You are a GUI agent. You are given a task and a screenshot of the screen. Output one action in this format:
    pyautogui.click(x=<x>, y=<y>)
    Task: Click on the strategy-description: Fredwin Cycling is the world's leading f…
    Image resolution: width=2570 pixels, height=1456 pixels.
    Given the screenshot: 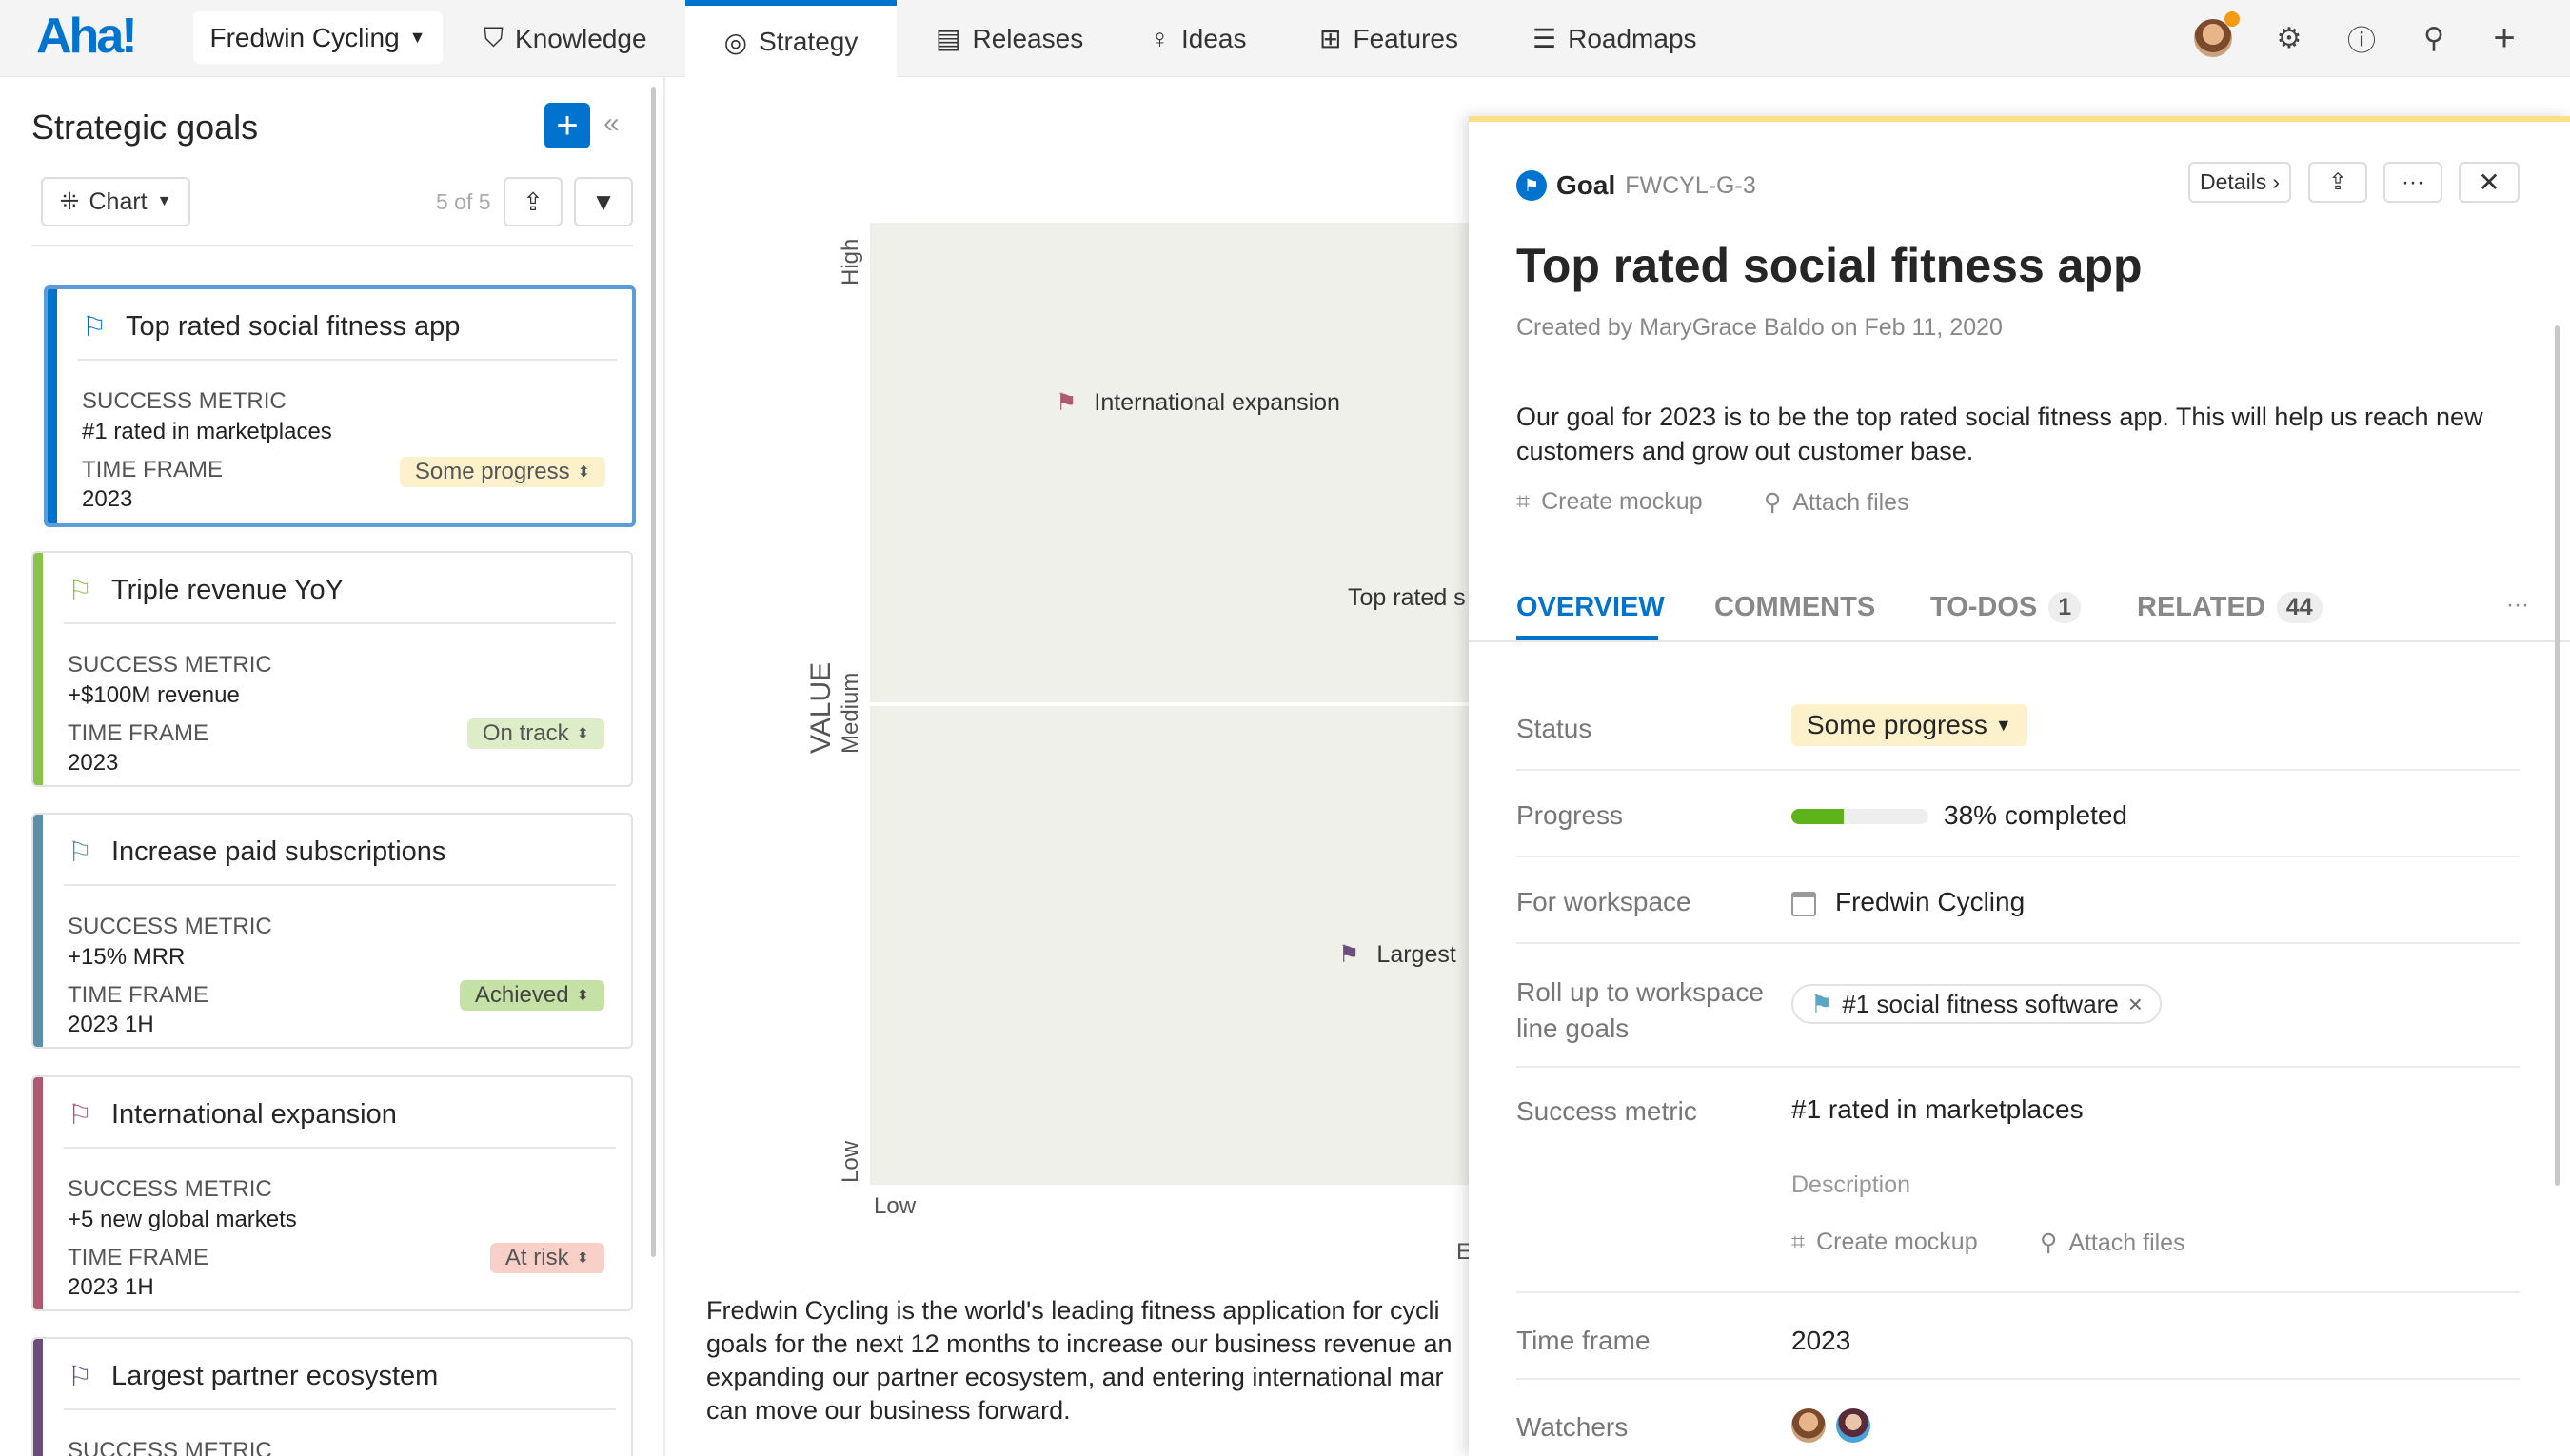 What is the action you would take?
    pyautogui.click(x=1079, y=1360)
    